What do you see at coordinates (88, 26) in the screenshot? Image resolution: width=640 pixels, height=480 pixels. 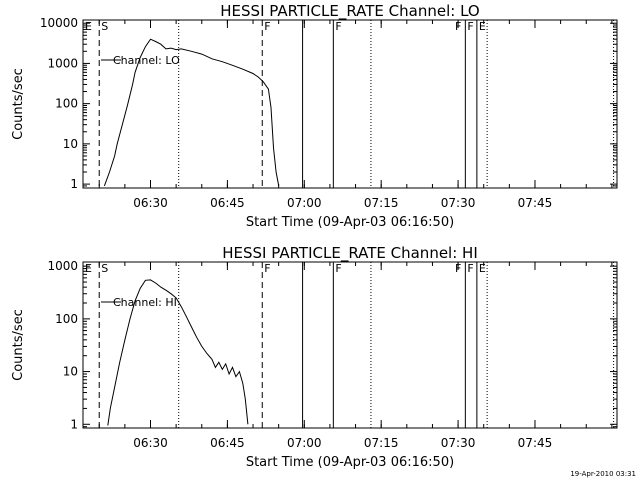 I see `chart0-marker-0: E` at bounding box center [88, 26].